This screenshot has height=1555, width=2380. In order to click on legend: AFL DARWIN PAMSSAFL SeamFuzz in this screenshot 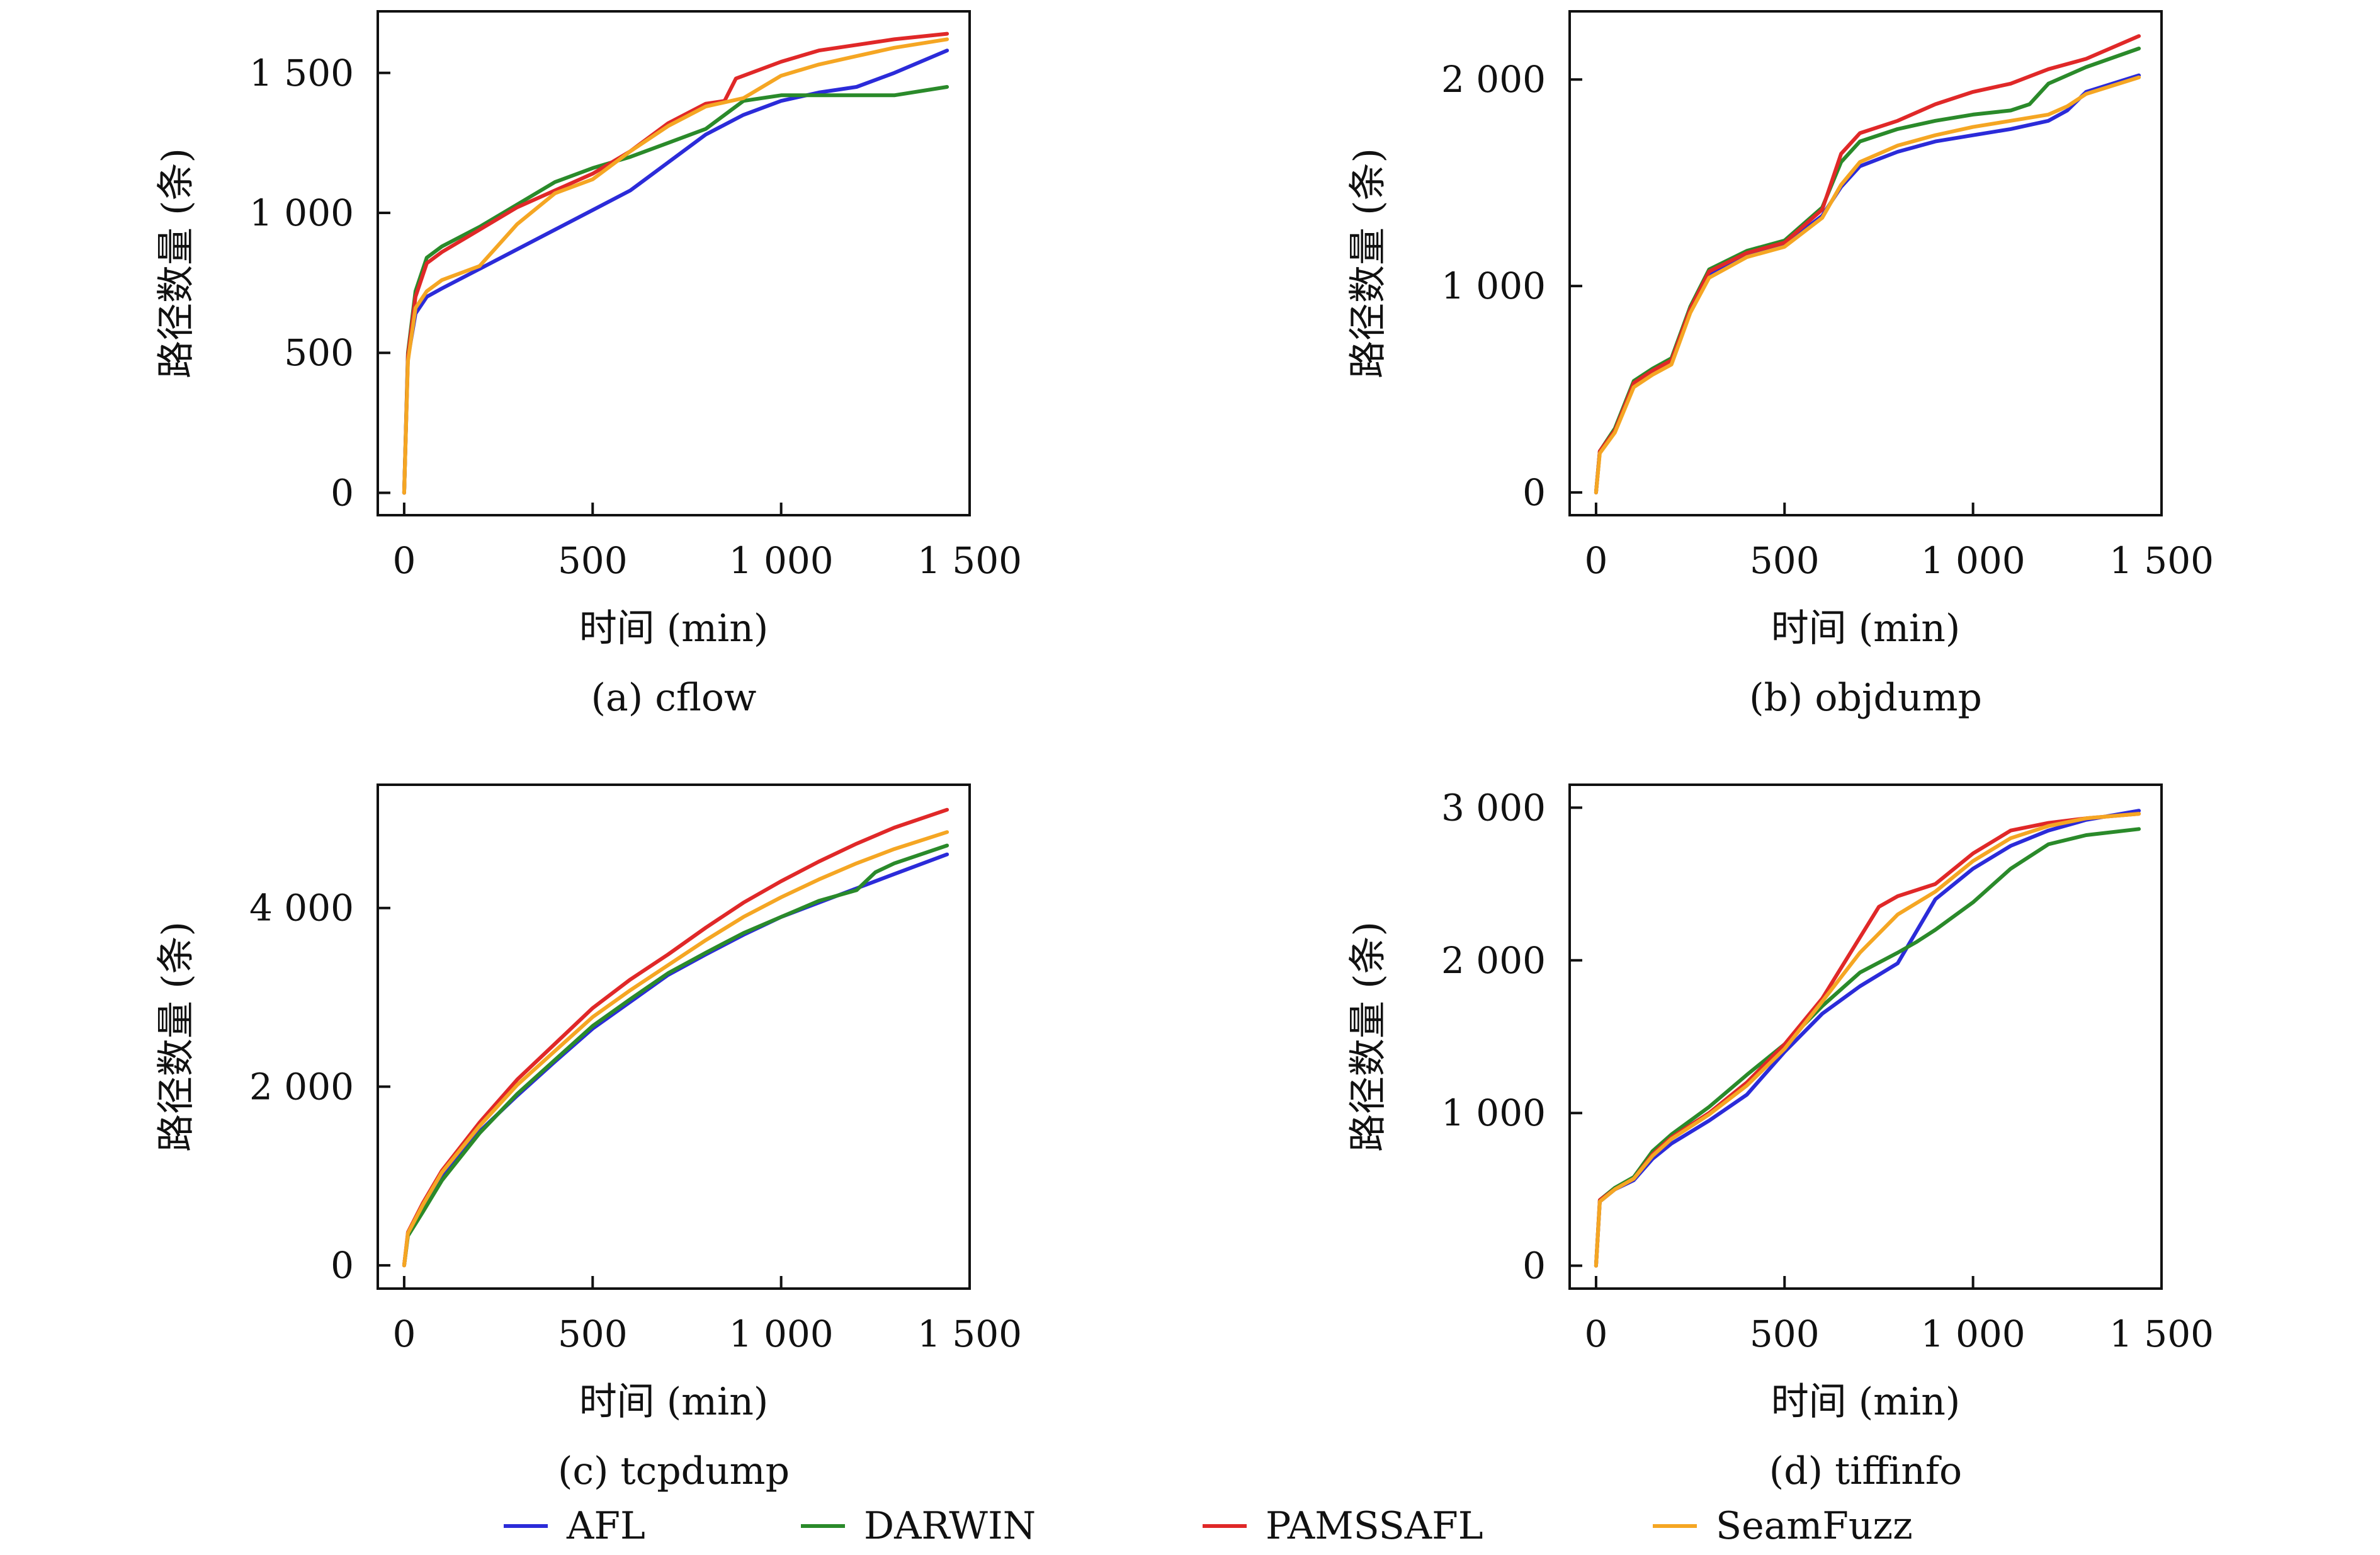, I will do `click(1208, 1526)`.